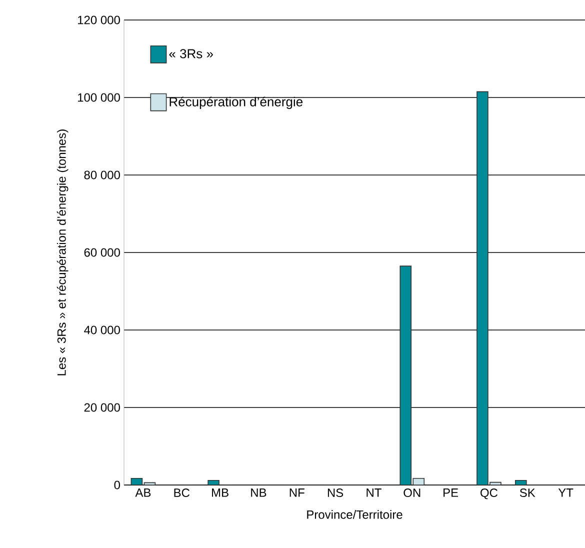  What do you see at coordinates (117, 485) in the screenshot?
I see `y-tick-label: 0` at bounding box center [117, 485].